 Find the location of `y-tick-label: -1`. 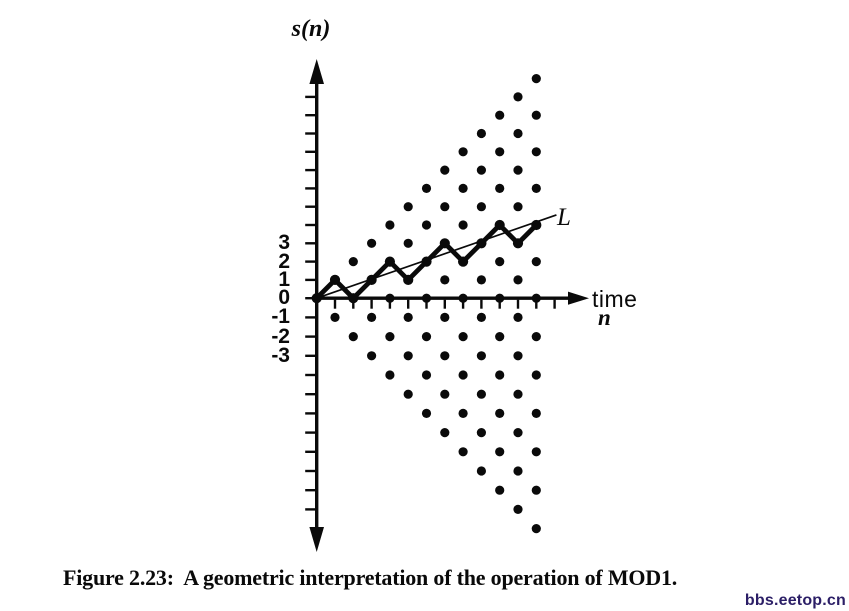

y-tick-label: -1 is located at coordinates (280, 317).